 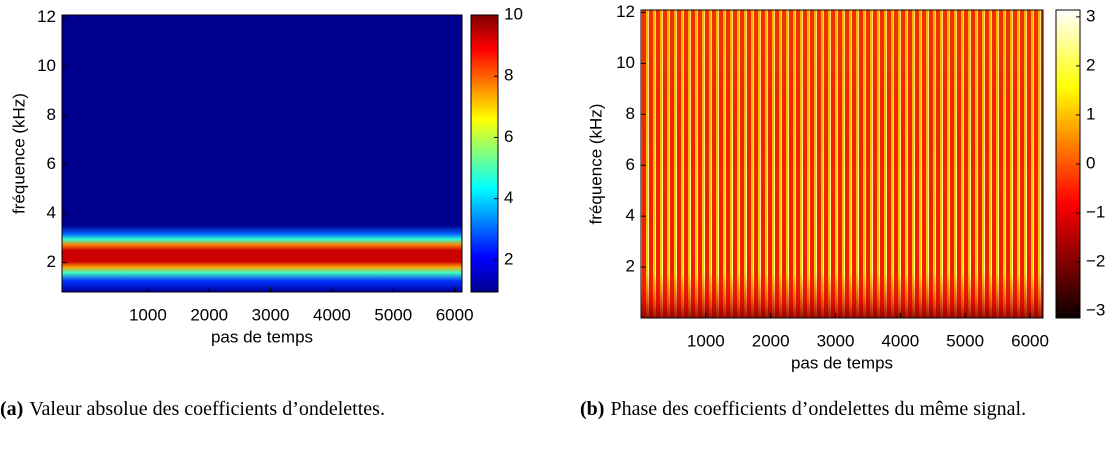 I want to click on colorbar-tick-label: 0, so click(x=1090, y=162).